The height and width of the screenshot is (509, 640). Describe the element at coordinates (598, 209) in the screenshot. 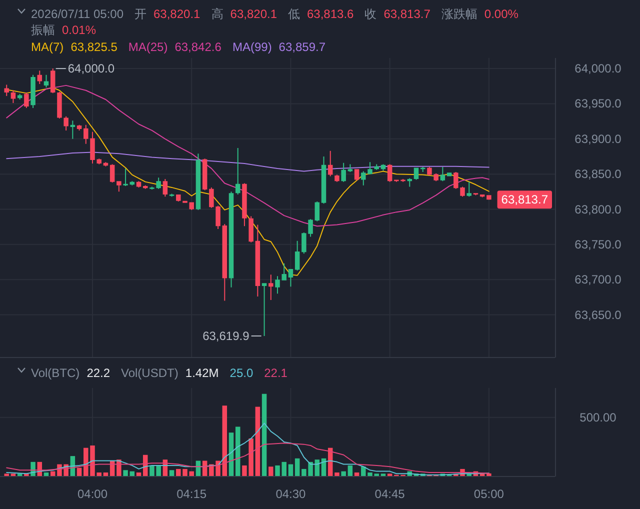

I see `y-tick-label: 63,800.0` at that location.